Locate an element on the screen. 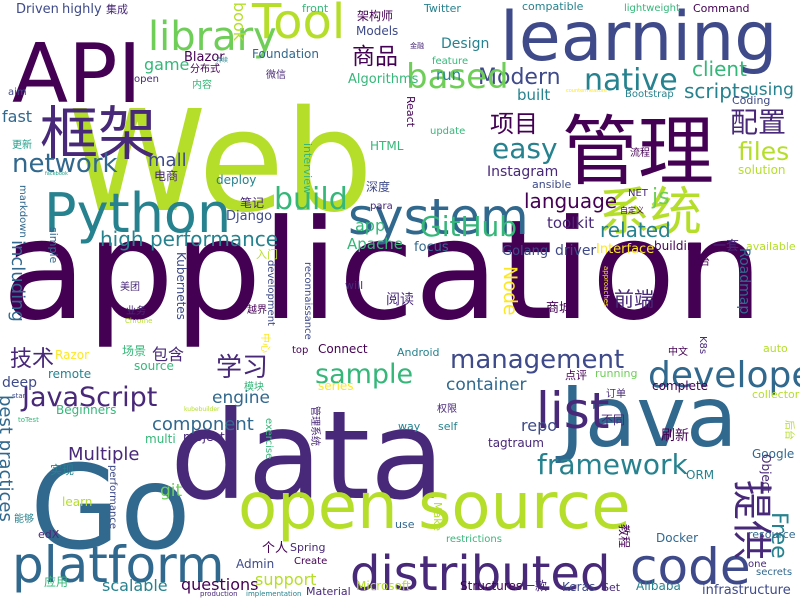 This screenshot has height=600, width=800. word-电商: 电商 is located at coordinates (166, 175).